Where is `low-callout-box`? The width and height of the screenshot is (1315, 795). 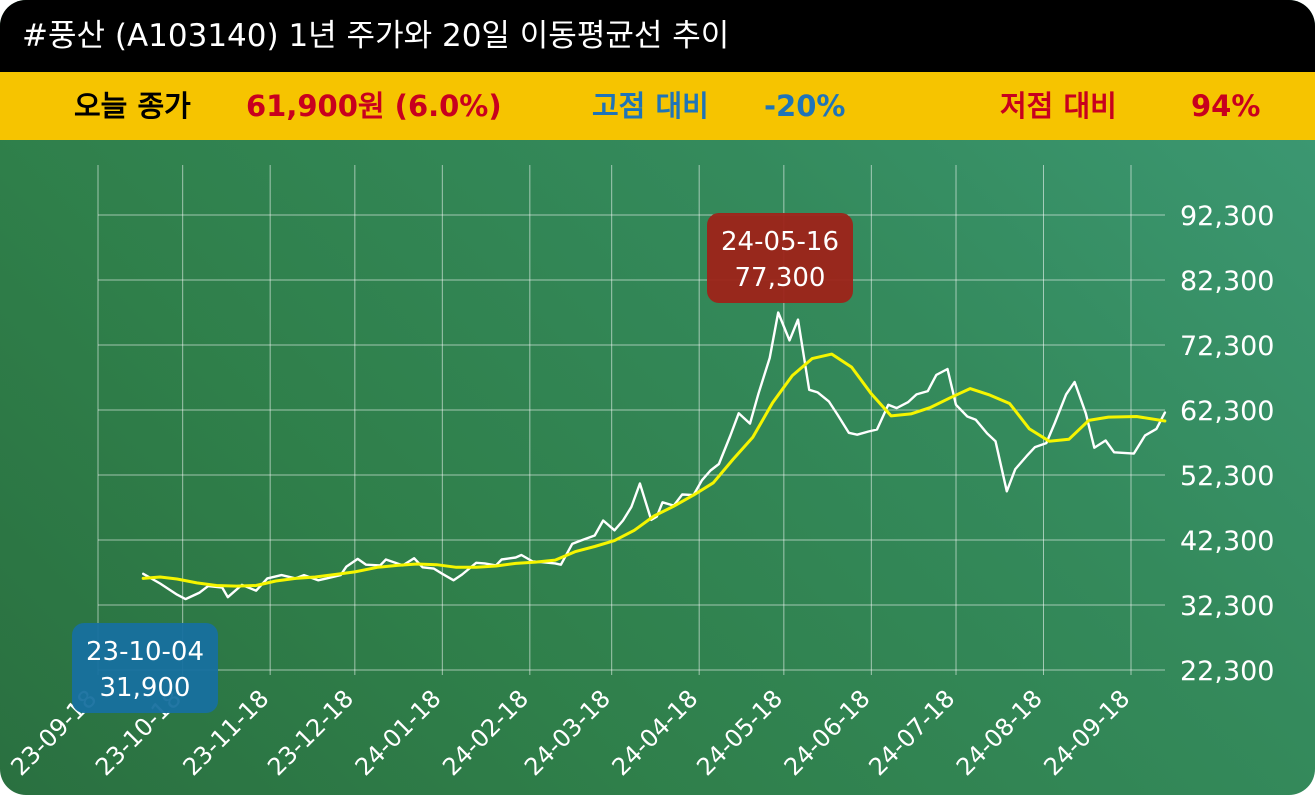
low-callout-box is located at coordinates (145, 668).